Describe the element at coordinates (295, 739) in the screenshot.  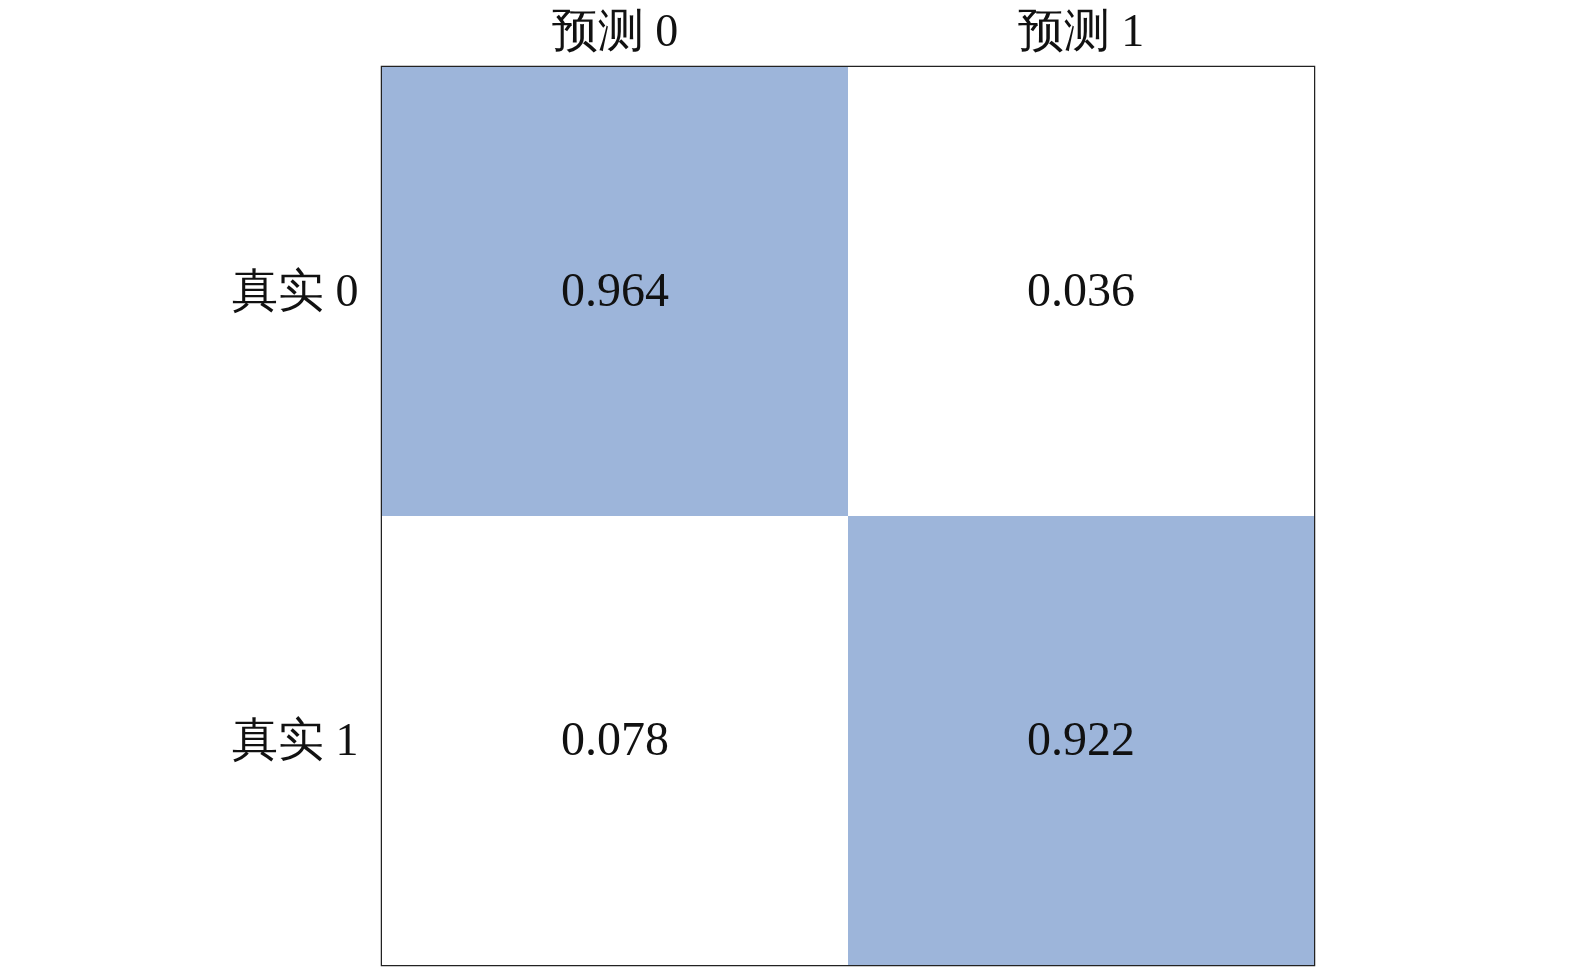
I see `y-tick-label: 真实 1` at that location.